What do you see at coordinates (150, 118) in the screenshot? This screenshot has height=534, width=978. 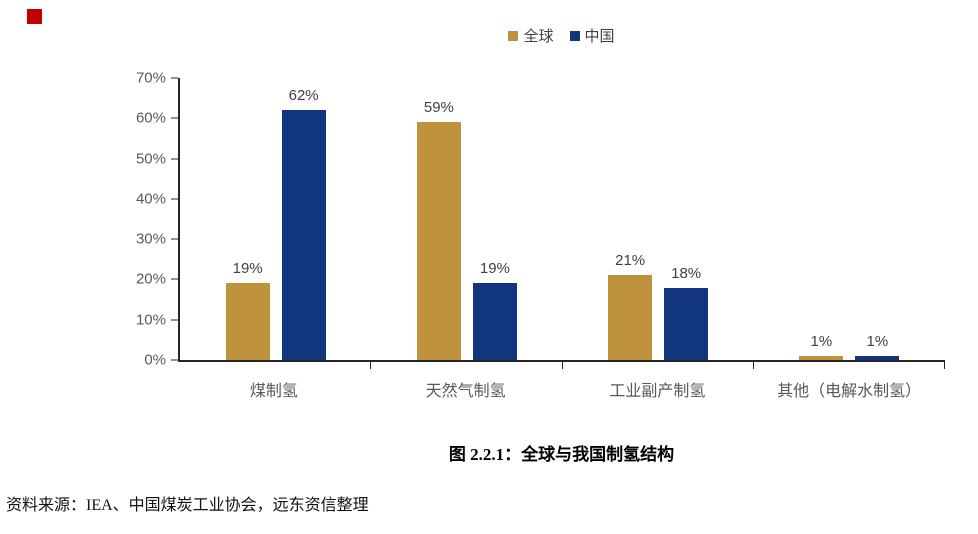 I see `y-axis-tick-label: 60%` at bounding box center [150, 118].